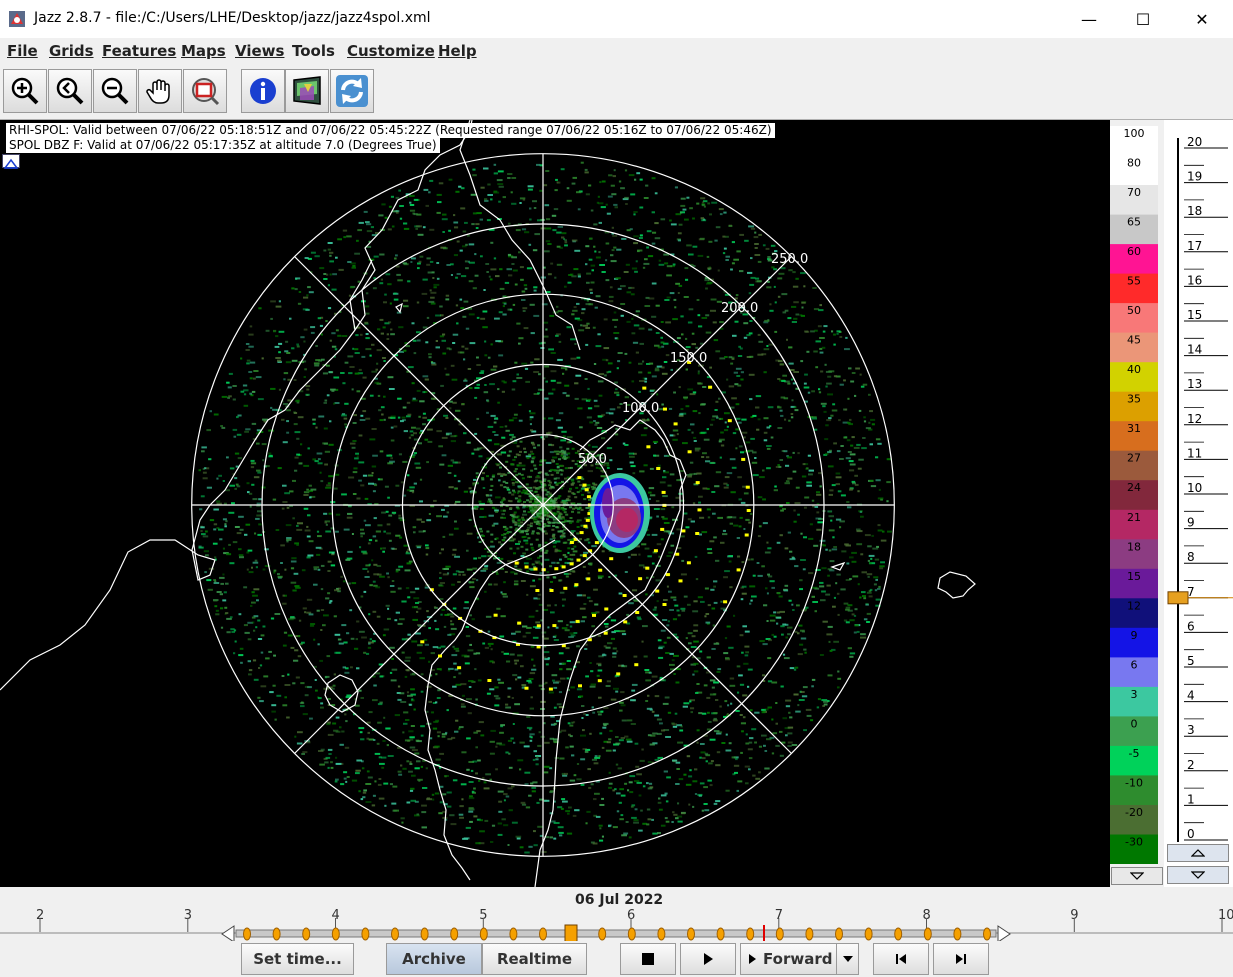 Image resolution: width=1233 pixels, height=977 pixels. I want to click on pan-button, so click(160, 91).